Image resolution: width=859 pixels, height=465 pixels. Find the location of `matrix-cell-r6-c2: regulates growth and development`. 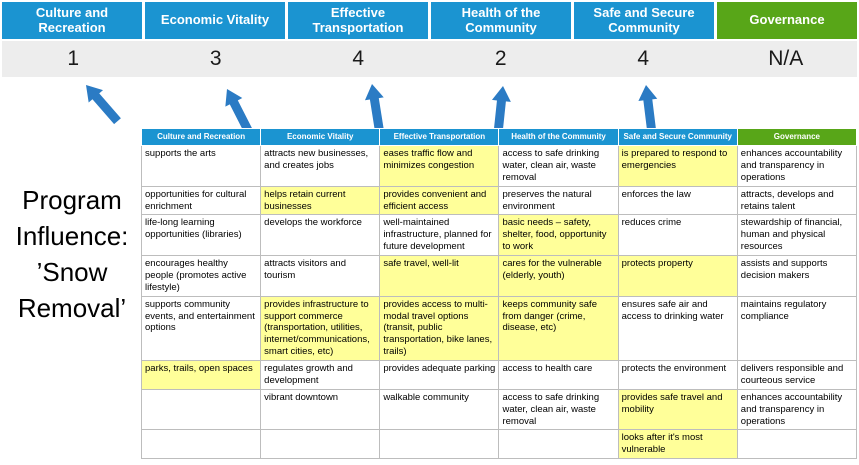

matrix-cell-r6-c2: regulates growth and development is located at coordinates (320, 375).